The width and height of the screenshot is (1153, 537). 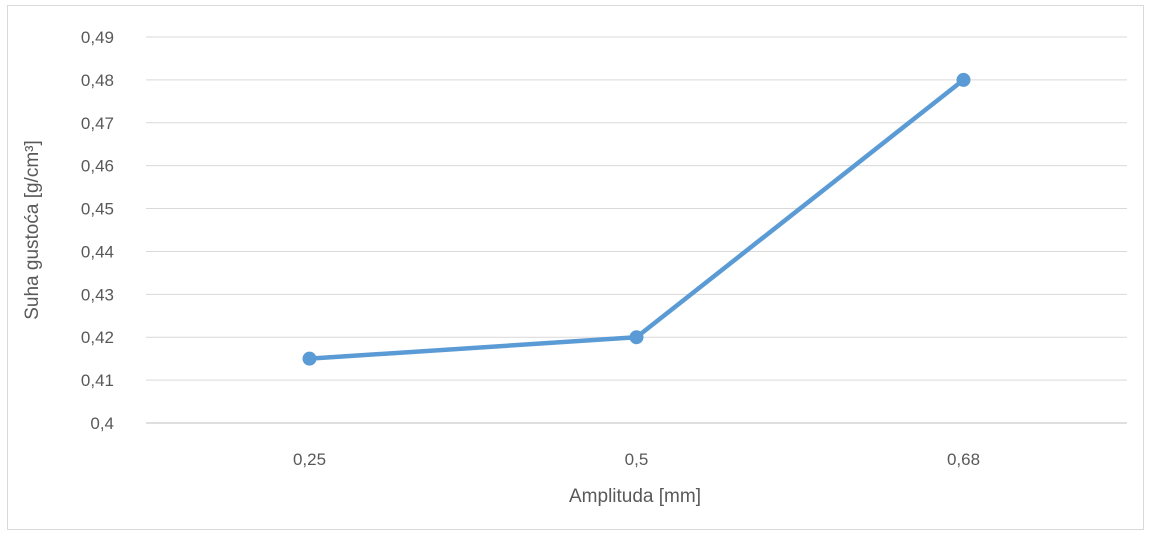 What do you see at coordinates (97, 380) in the screenshot?
I see `y-tick-label: 0,41` at bounding box center [97, 380].